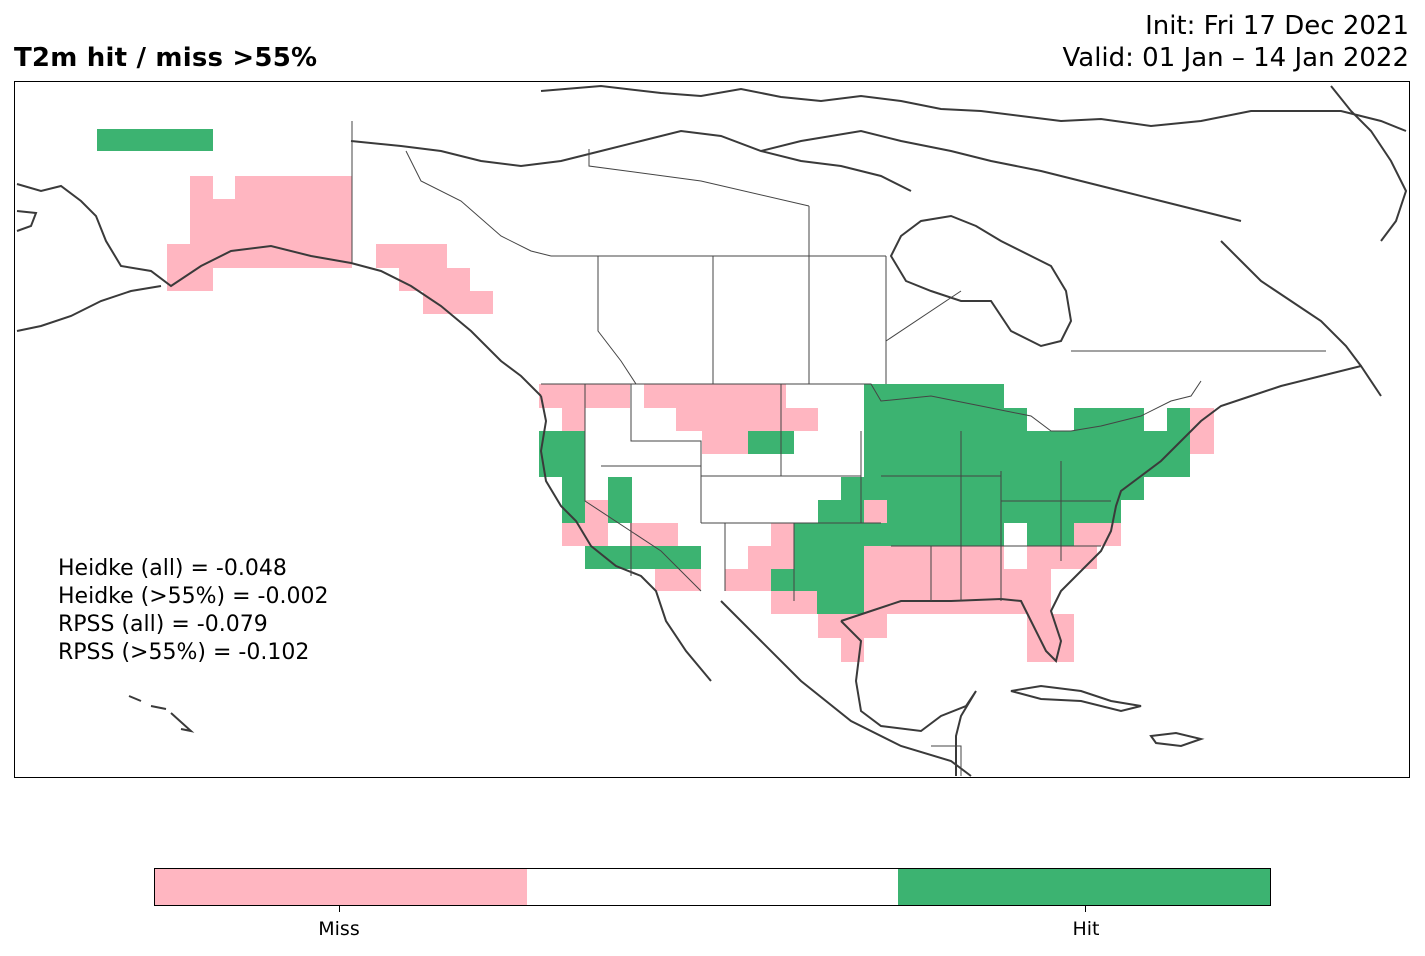 Image resolution: width=1425 pixels, height=956 pixels. What do you see at coordinates (1084, 887) in the screenshot?
I see `colorbar-hit-segment` at bounding box center [1084, 887].